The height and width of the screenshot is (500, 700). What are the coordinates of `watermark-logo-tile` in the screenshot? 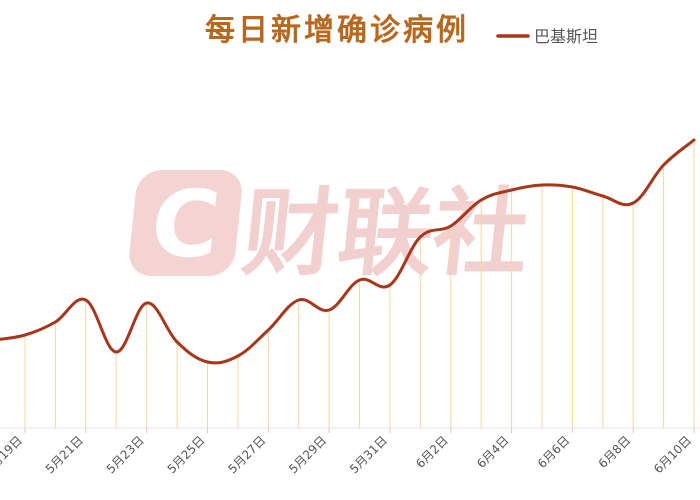 It's located at (185, 223).